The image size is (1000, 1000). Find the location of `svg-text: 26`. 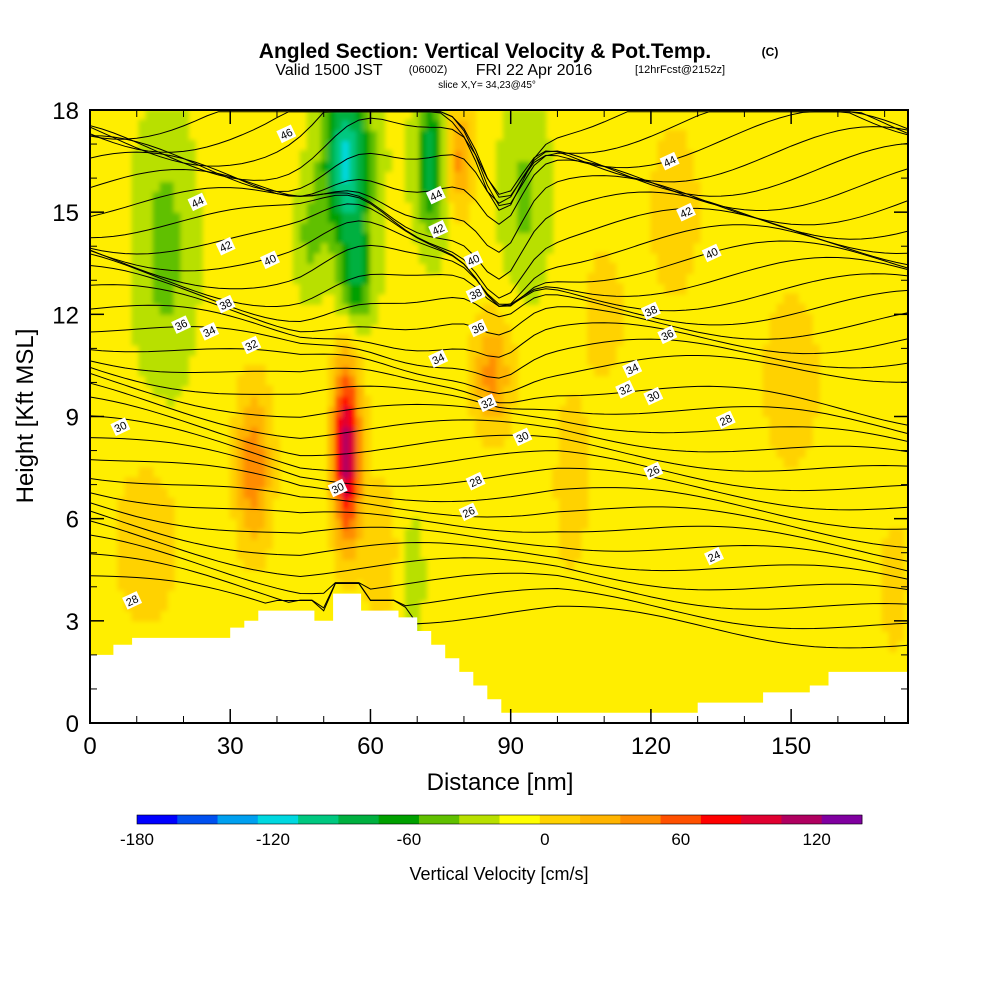

svg-text: 26 is located at coordinates (469, 513).